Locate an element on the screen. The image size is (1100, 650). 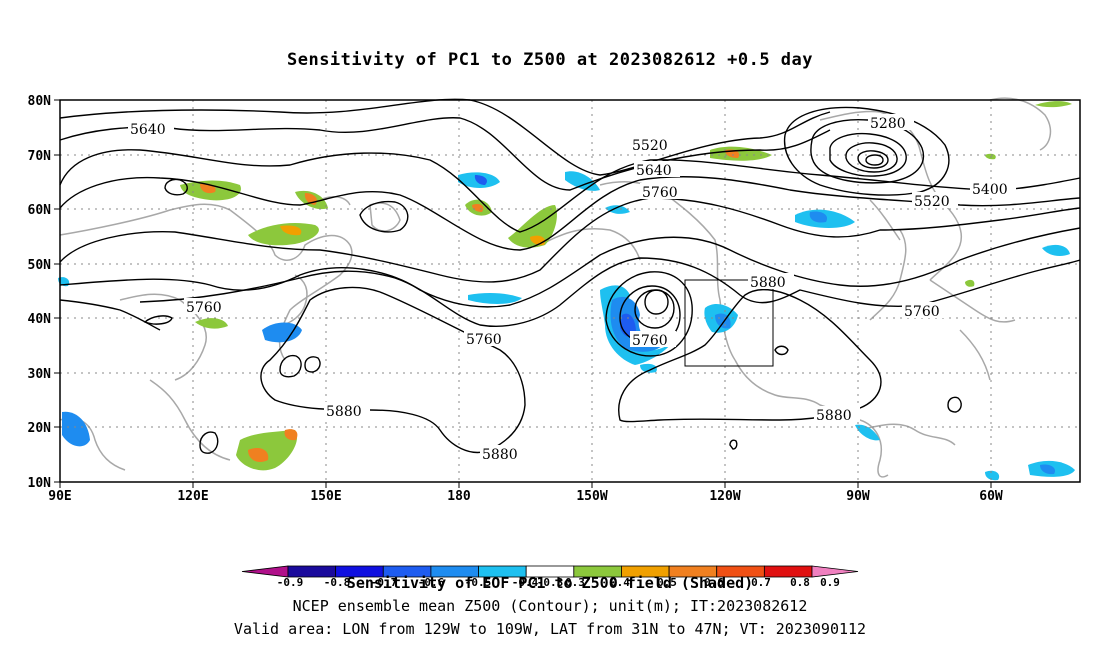
colorbar-label: 0.8 is located at coordinates (800, 582).